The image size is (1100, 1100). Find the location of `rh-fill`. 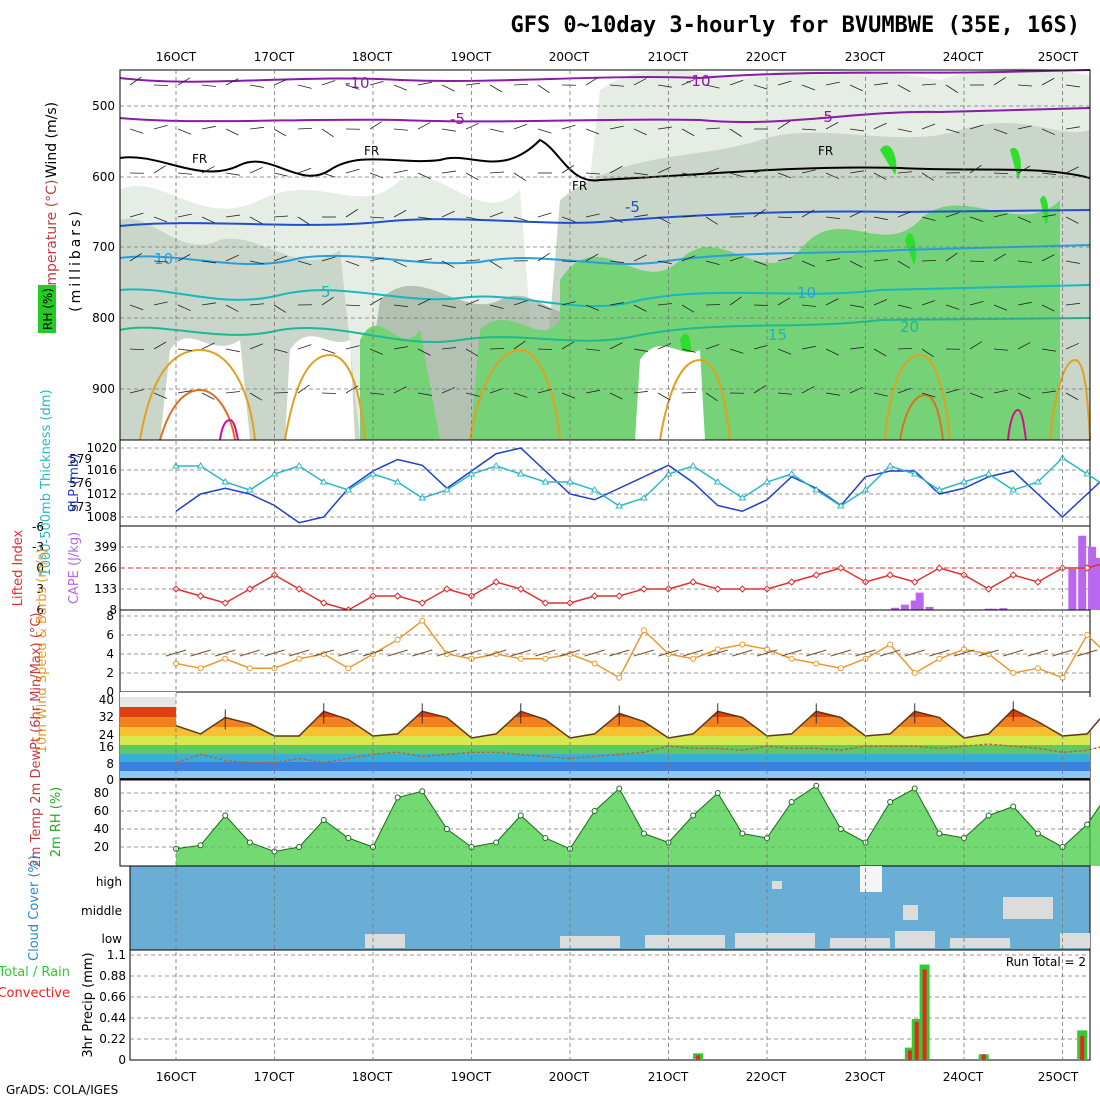

rh-fill is located at coordinates (638, 825).